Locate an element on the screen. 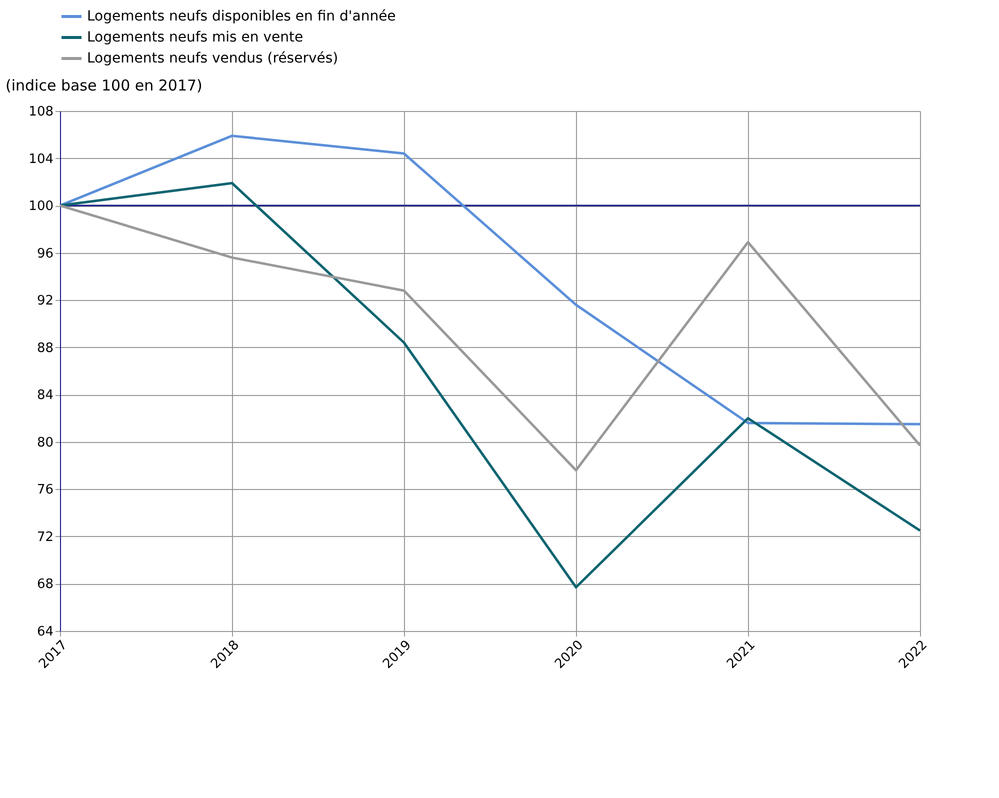  y-tick-label: 68 is located at coordinates (45, 584).